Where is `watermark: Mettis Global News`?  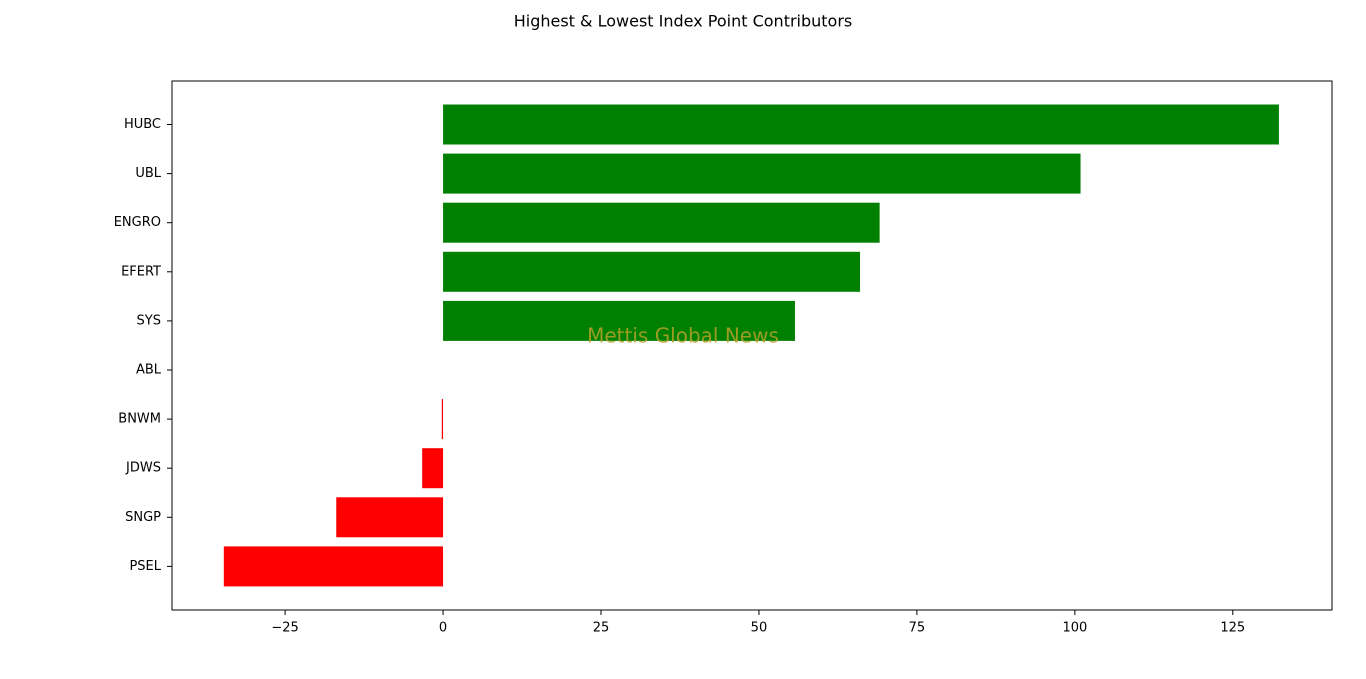
watermark: Mettis Global News is located at coordinates (683, 336).